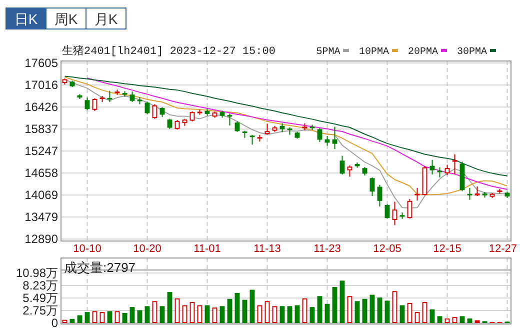 The height and width of the screenshot is (329, 520). Describe the element at coordinates (41, 173) in the screenshot. I see `y-tick-label: 14658` at that location.